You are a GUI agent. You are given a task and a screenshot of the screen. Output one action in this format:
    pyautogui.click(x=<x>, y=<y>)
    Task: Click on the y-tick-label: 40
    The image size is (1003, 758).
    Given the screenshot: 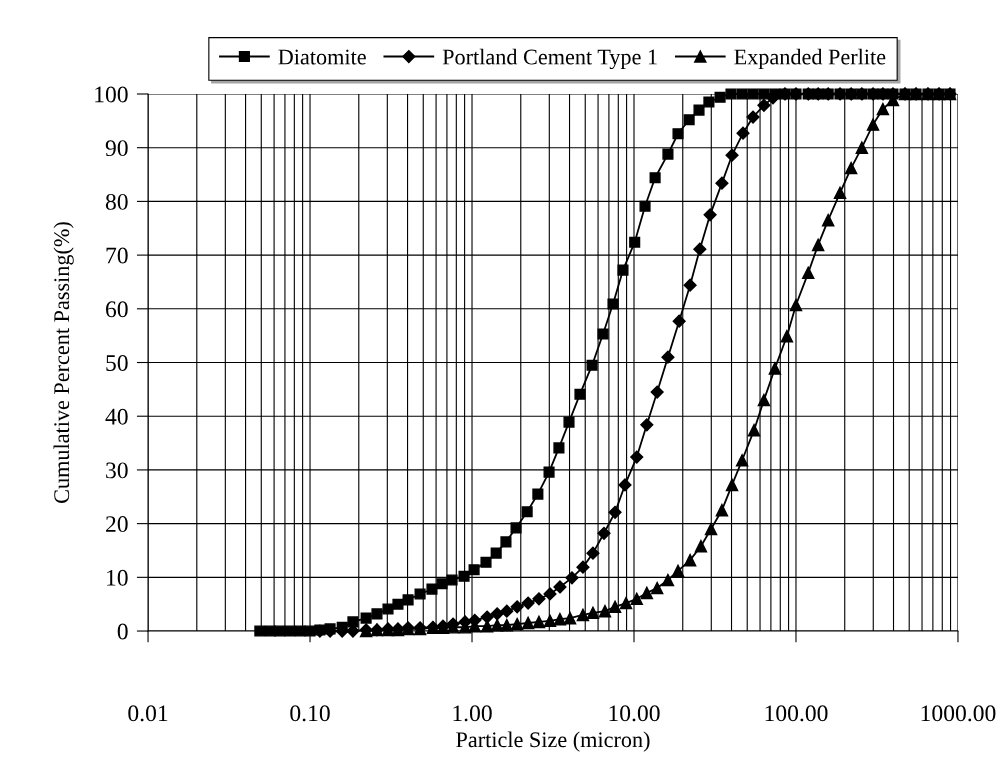 What is the action you would take?
    pyautogui.click(x=116, y=416)
    